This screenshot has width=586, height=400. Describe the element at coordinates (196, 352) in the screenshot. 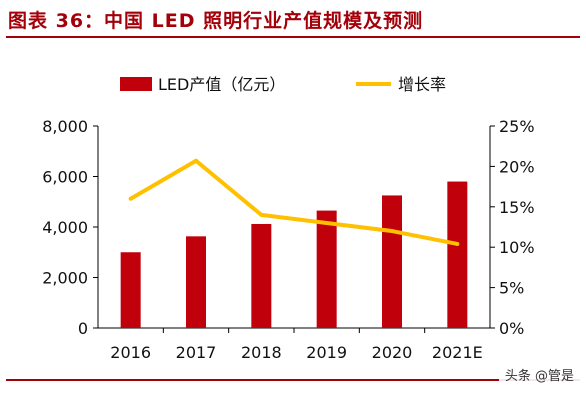

I see `x-tick-label: 2017` at that location.